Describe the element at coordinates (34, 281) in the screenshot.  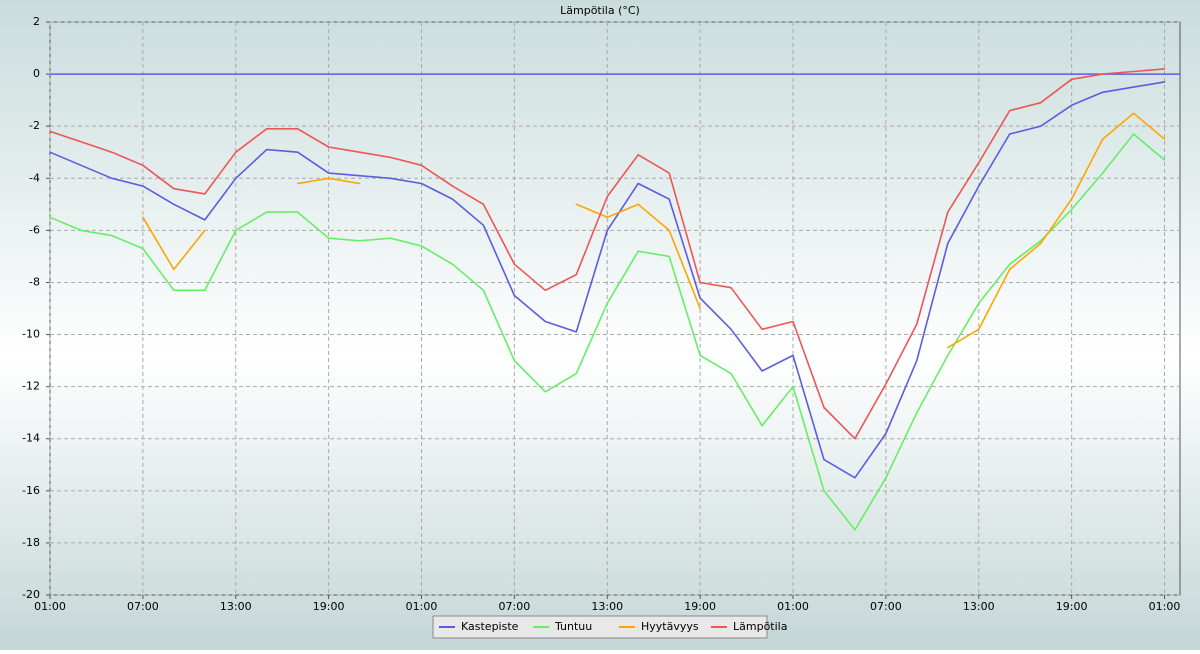
I see `y-tick-label: -8` at that location.